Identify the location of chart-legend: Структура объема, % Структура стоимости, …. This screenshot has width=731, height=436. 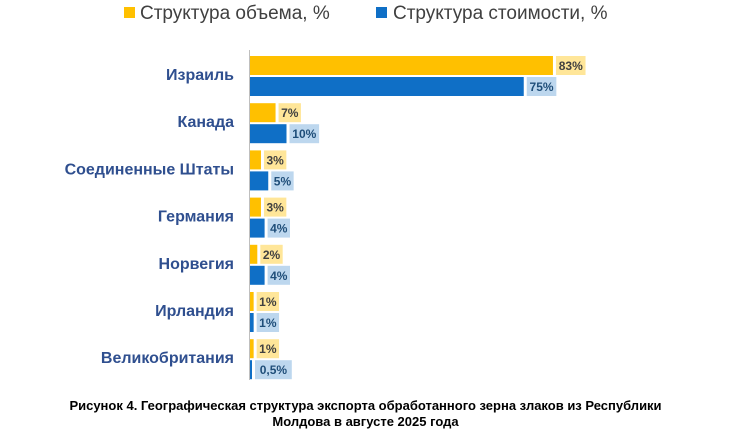
(366, 13).